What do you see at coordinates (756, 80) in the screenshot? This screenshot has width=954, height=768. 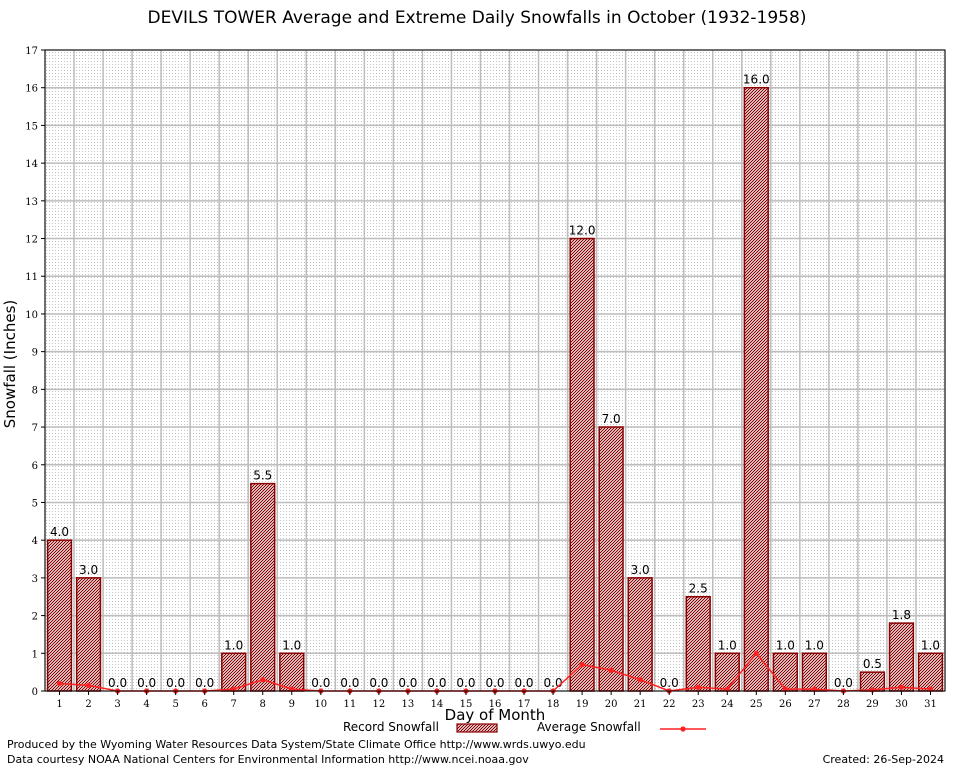 I see `bar-value-label: 16.0` at bounding box center [756, 80].